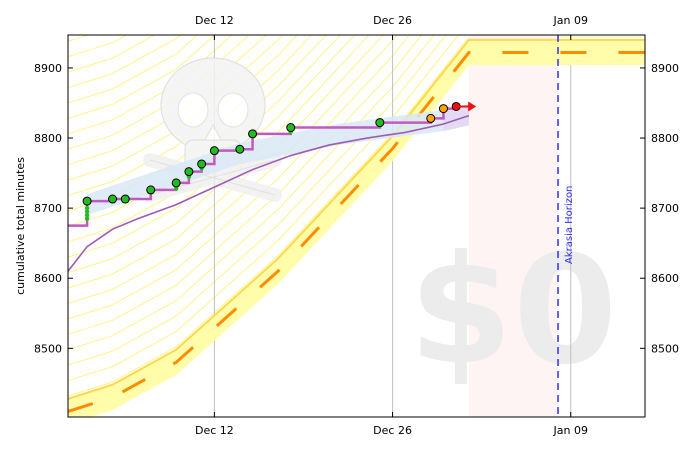  I want to click on trend-band-future, so click(456, 118).